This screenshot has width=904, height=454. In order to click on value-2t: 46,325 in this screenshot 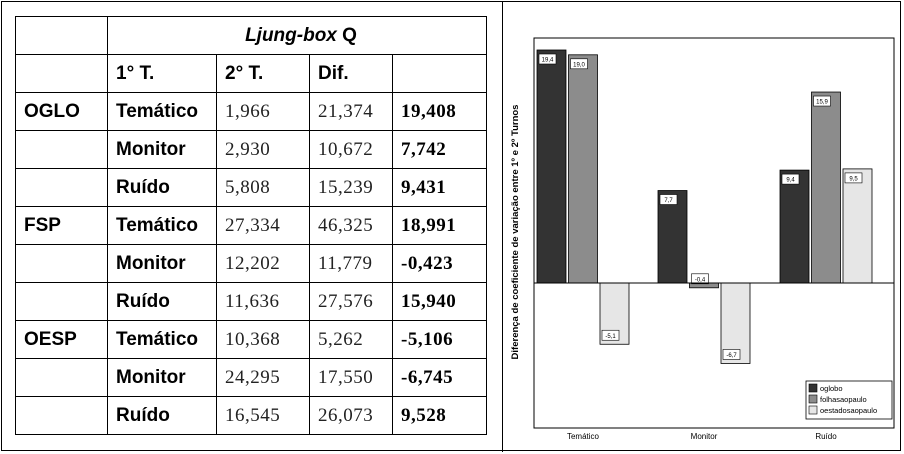, I will do `click(351, 225)`.